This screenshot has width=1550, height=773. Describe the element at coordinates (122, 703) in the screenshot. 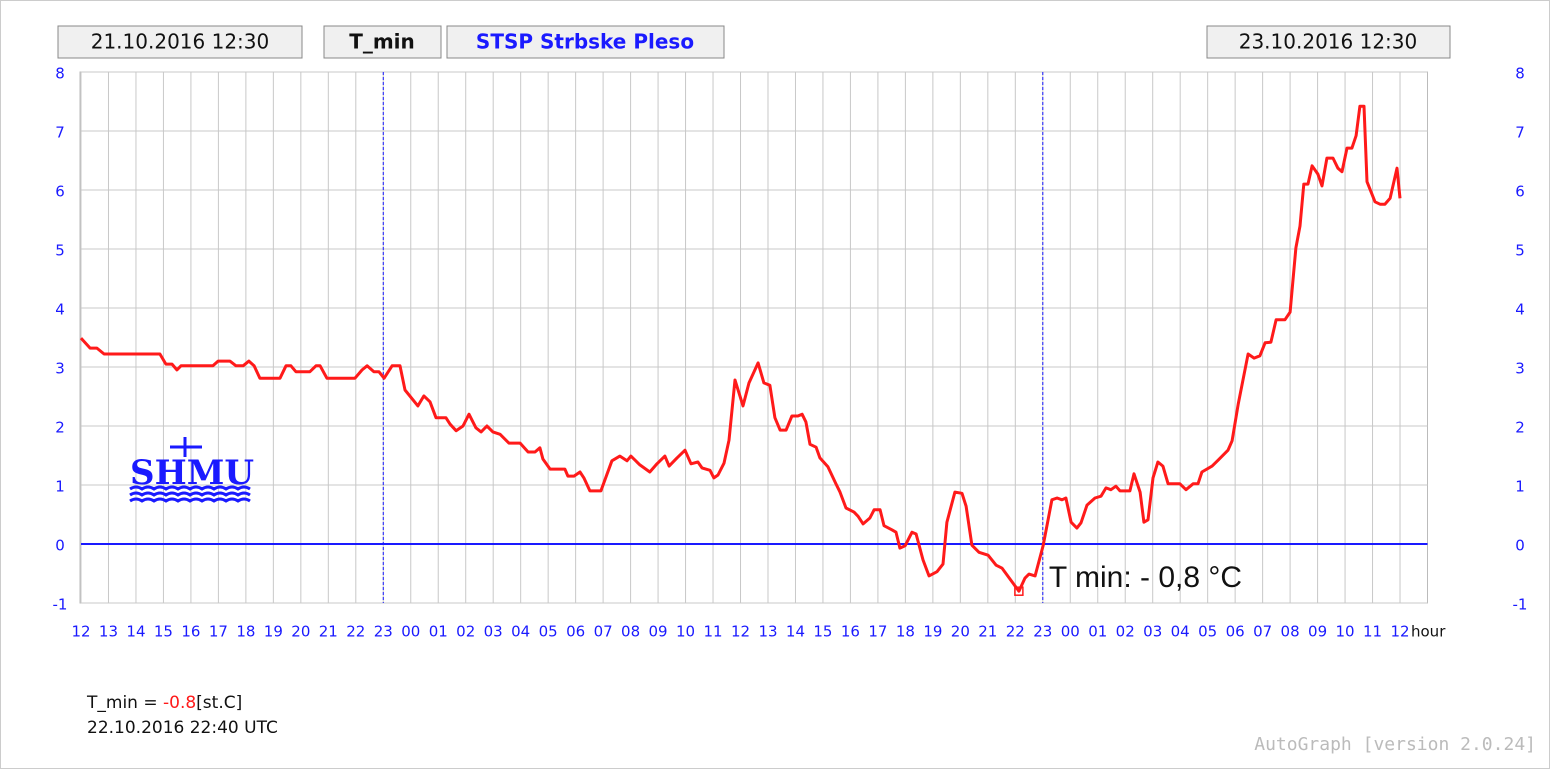

I see `footer-label: T_min =` at that location.